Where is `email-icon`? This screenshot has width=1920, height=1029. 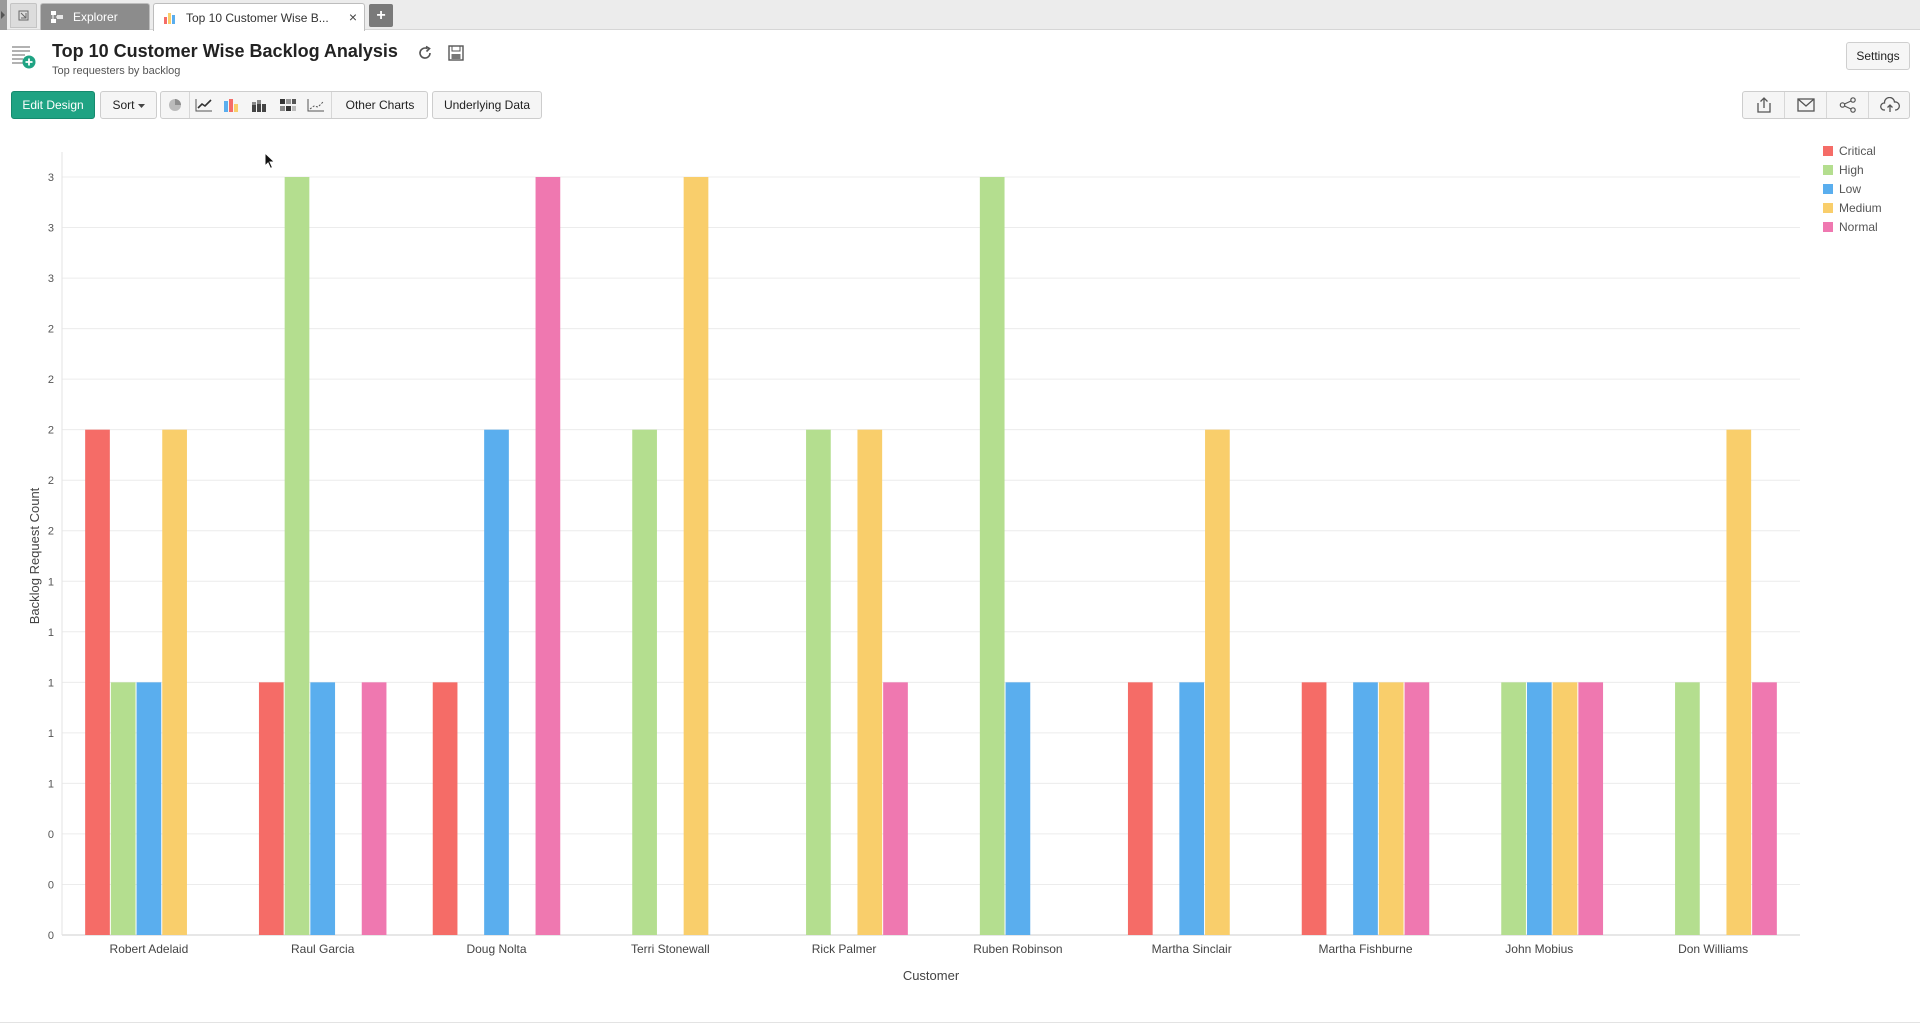
email-icon is located at coordinates (1805, 105).